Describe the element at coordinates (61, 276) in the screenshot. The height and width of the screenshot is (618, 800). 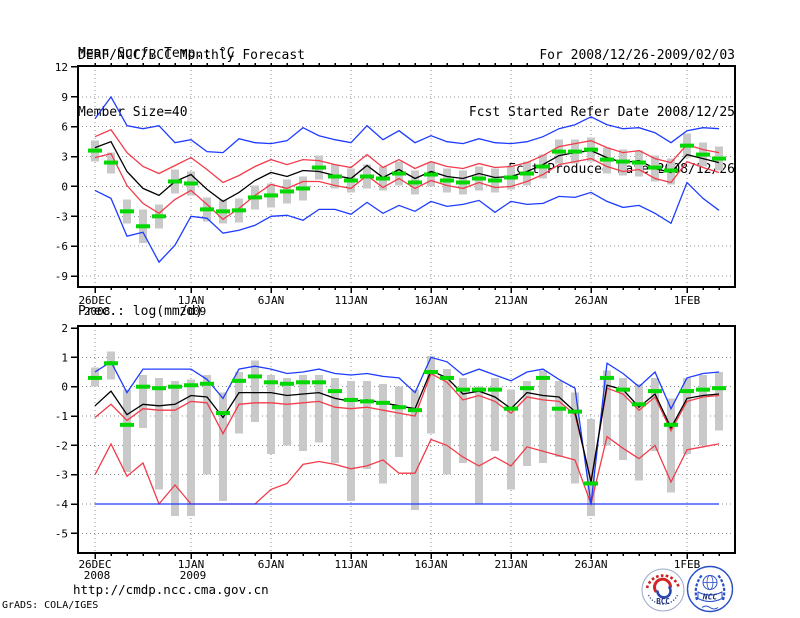
I see `svg-text: -9` at that location.